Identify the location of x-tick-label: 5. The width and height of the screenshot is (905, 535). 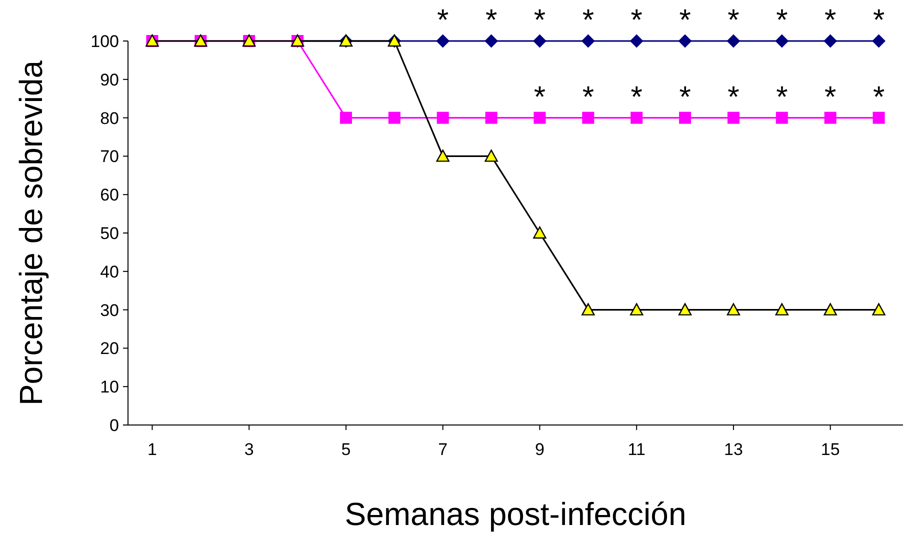
(346, 449).